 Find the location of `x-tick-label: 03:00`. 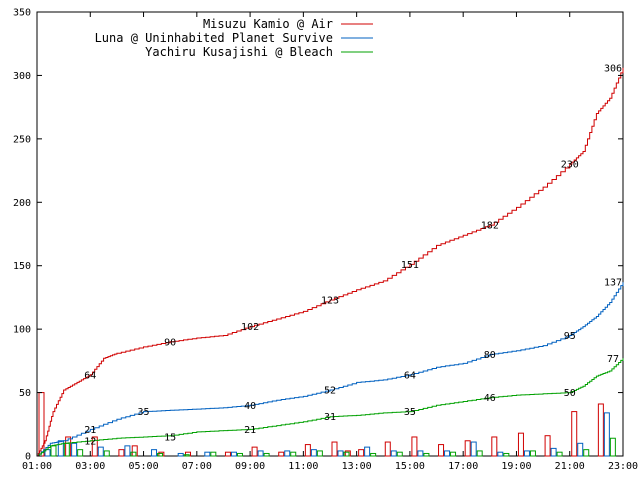

x-tick-label: 03:00 is located at coordinates (90, 466).